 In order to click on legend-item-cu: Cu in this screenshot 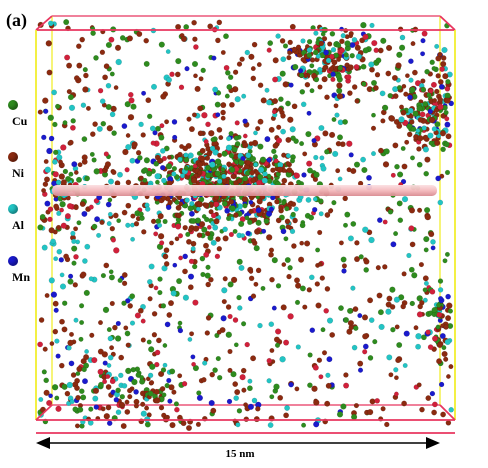, I will do `click(24, 120)`.